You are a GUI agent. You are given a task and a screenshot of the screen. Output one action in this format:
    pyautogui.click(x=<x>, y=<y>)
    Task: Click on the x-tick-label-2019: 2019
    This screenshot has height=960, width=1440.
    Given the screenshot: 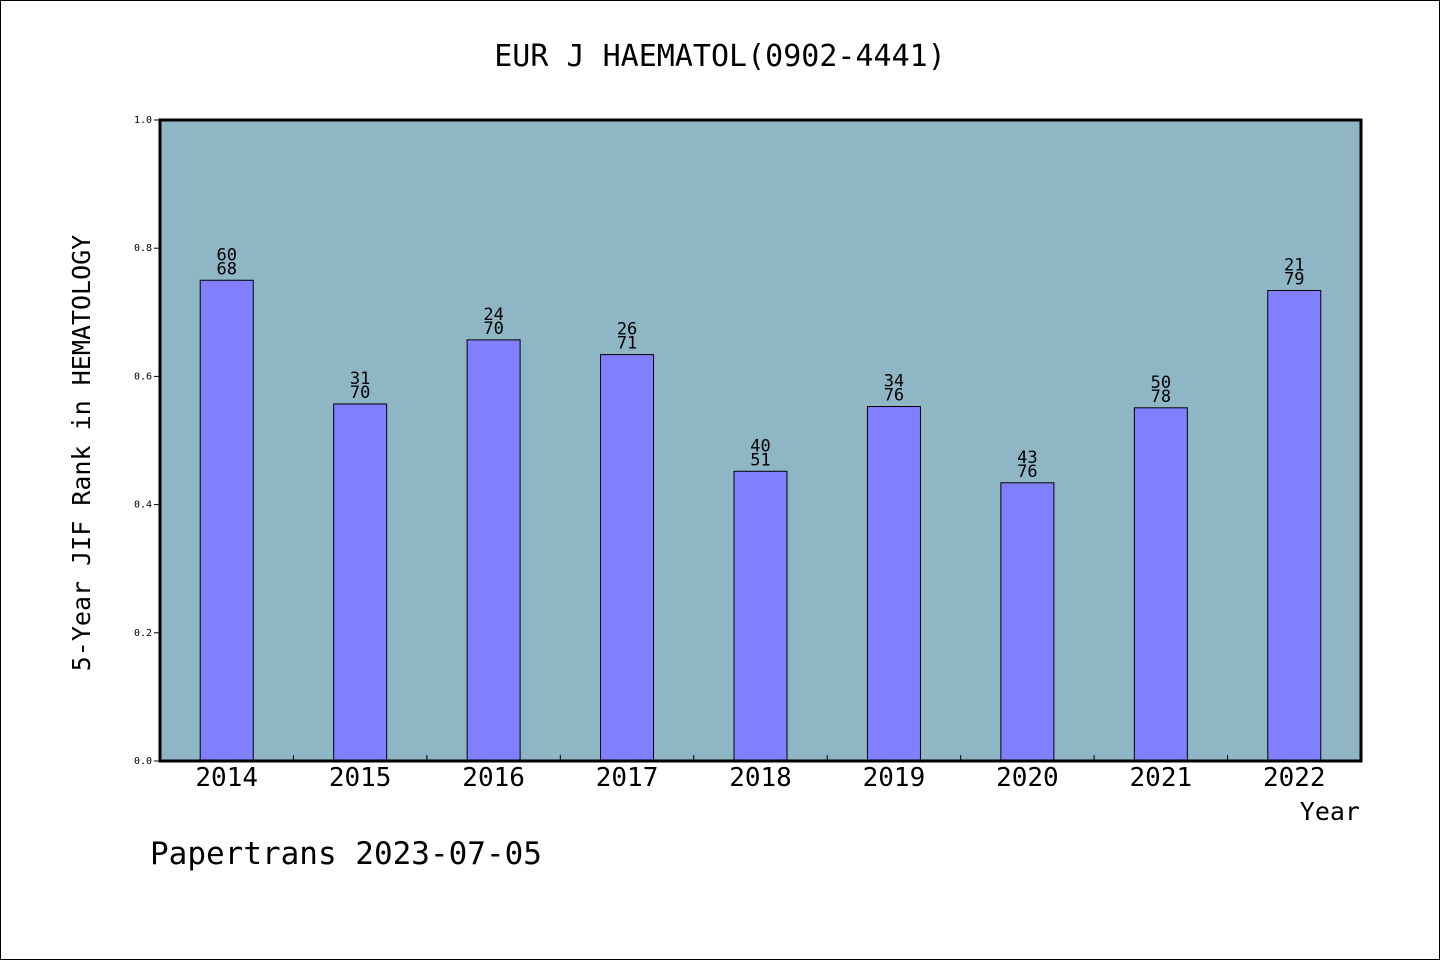 What is the action you would take?
    pyautogui.click(x=894, y=778)
    